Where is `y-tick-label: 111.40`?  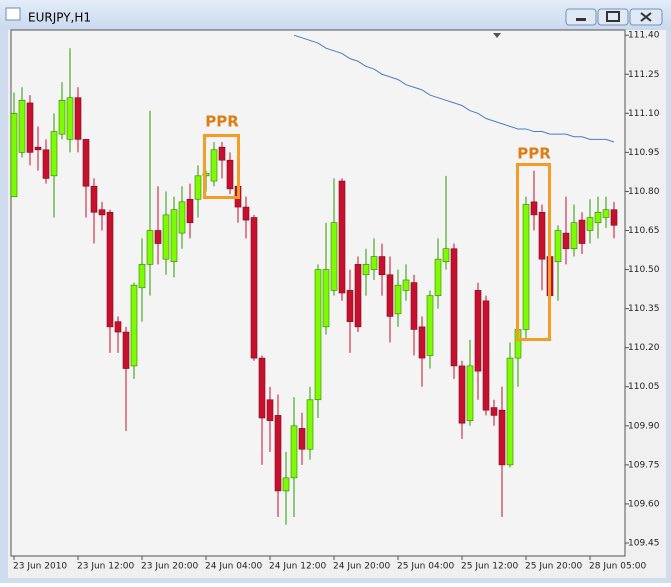
y-tick-label: 111.40 is located at coordinates (644, 36).